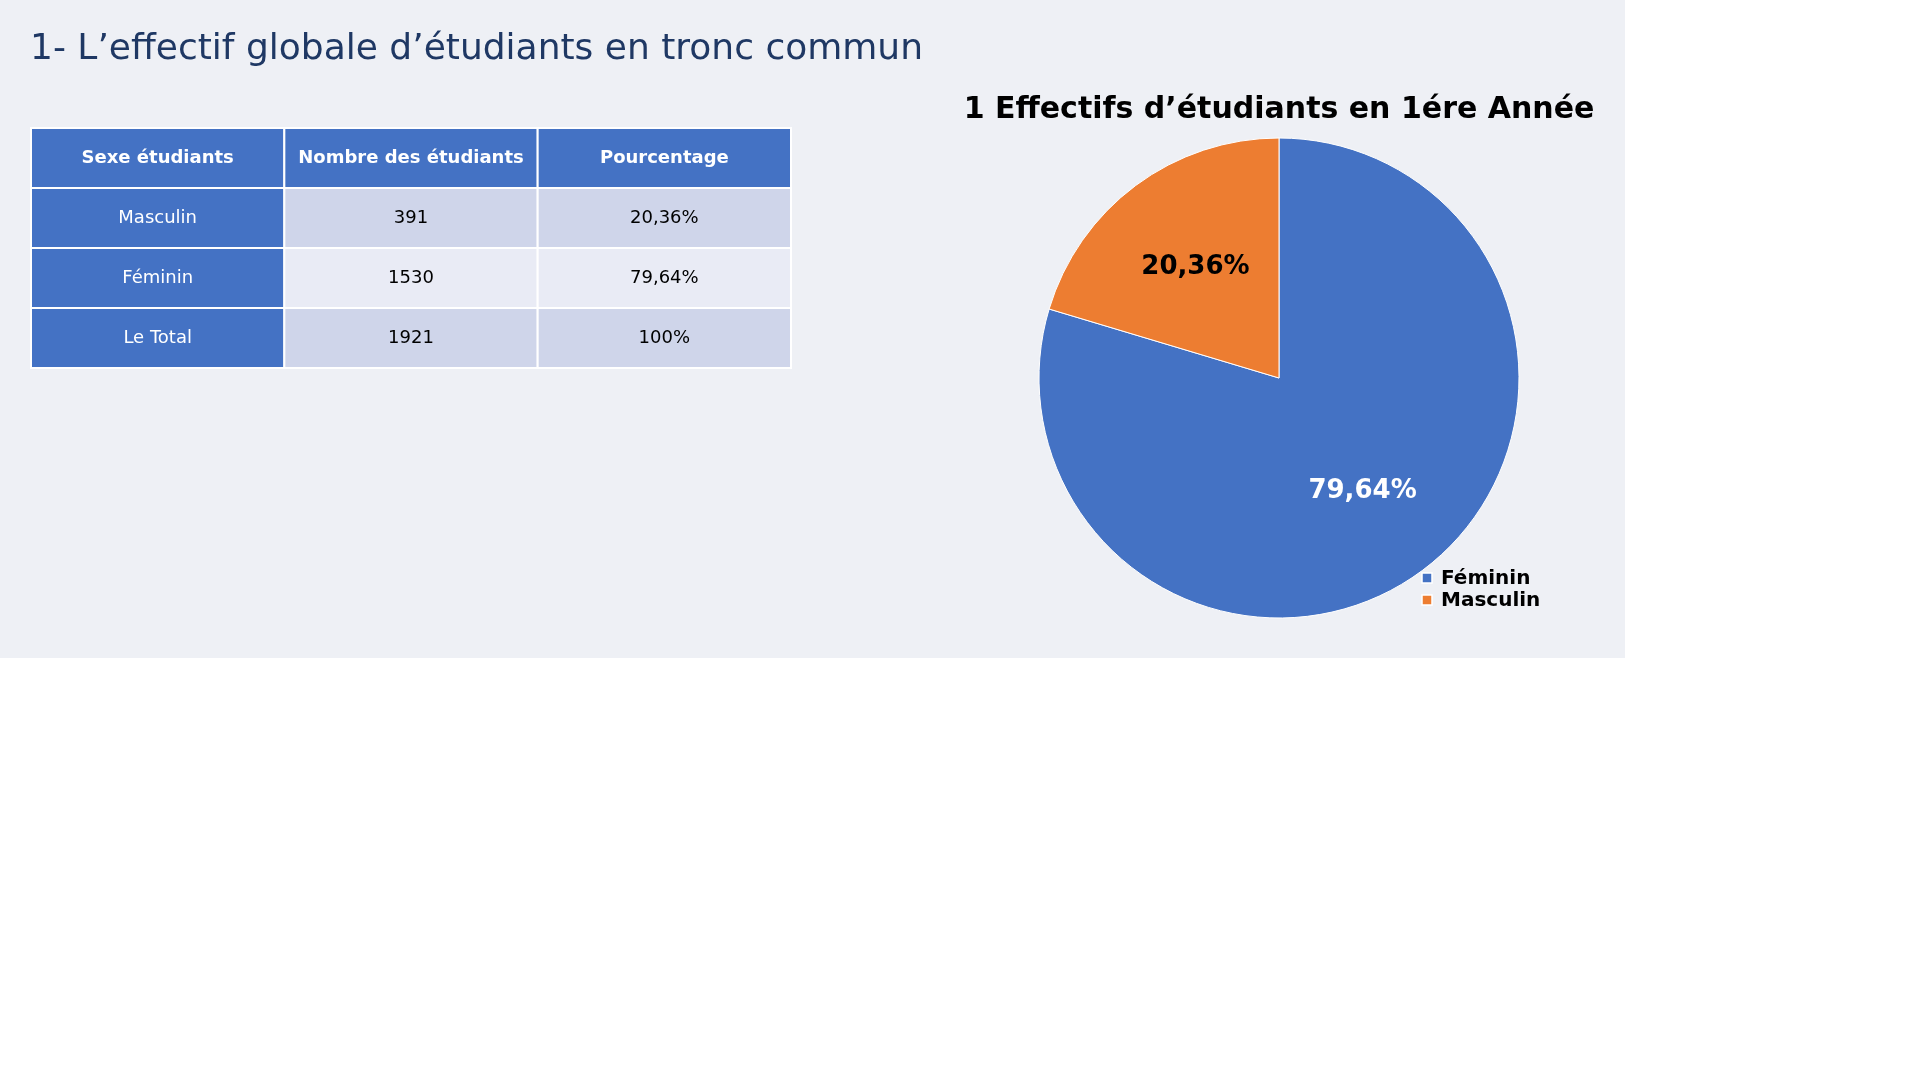 This screenshot has width=1920, height=1080. What do you see at coordinates (411, 156) in the screenshot?
I see `text: Nombre des étudiants` at bounding box center [411, 156].